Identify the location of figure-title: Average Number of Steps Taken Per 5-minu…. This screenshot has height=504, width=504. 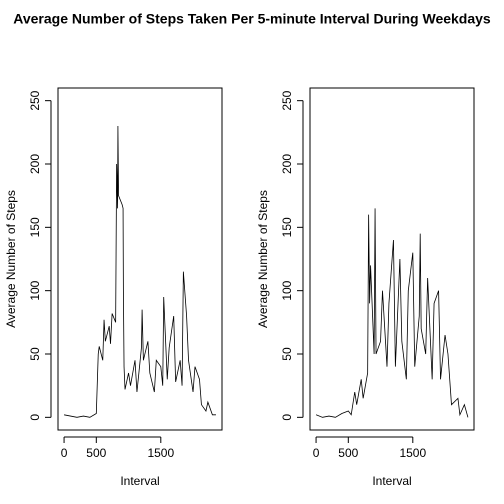
(252, 19).